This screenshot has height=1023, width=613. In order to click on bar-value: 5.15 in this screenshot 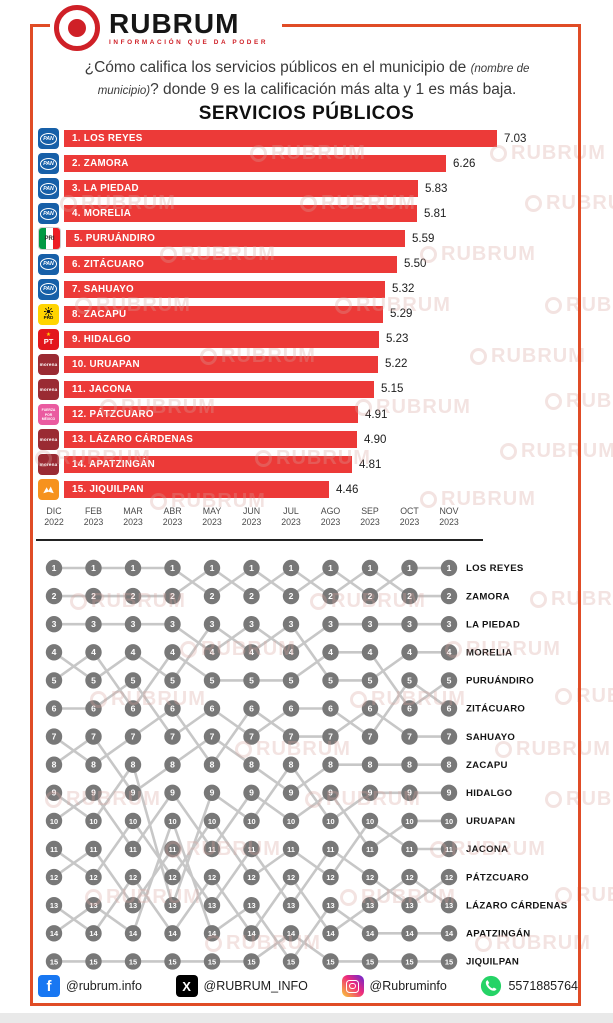, I will do `click(392, 389)`.